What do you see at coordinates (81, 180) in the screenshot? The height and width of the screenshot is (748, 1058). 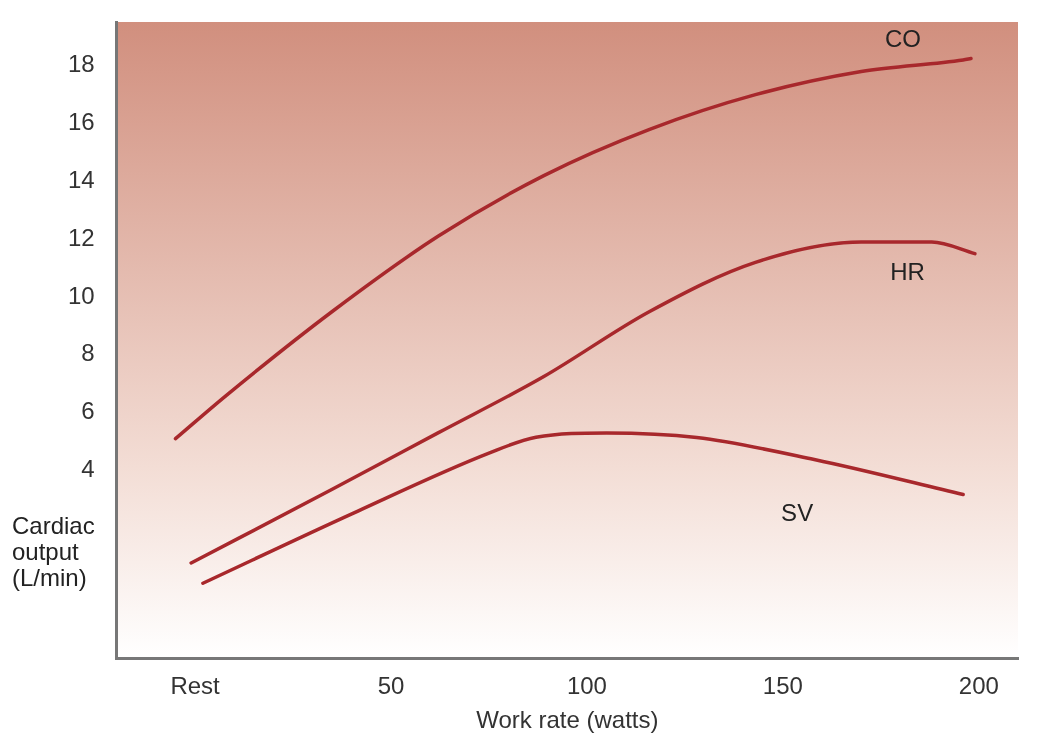 I see `y-tick-label: 14` at bounding box center [81, 180].